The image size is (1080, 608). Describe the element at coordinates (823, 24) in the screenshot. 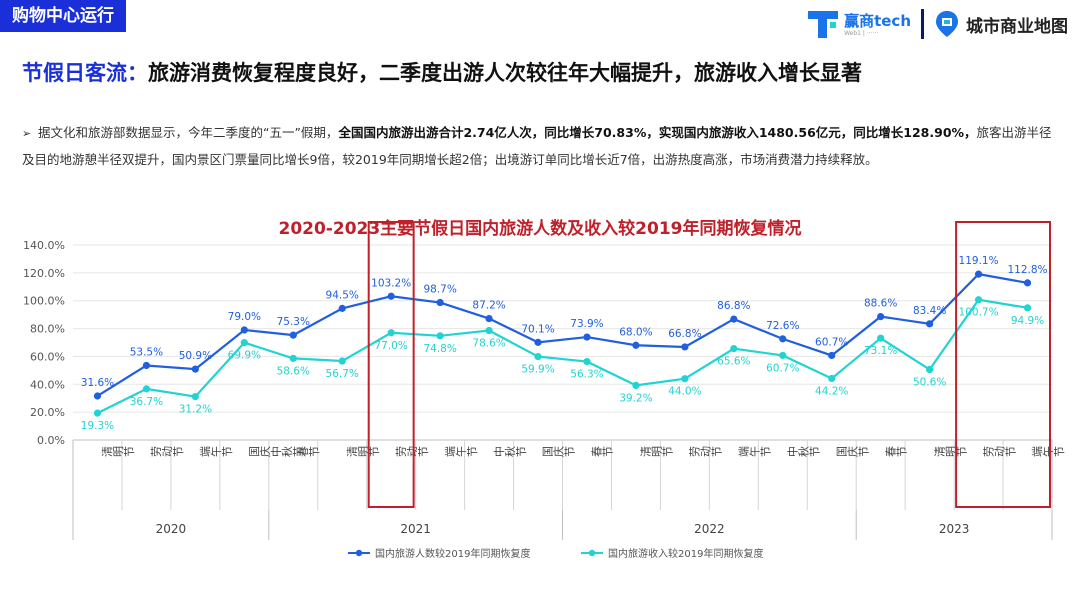

I see `winshang-logo-icon` at that location.